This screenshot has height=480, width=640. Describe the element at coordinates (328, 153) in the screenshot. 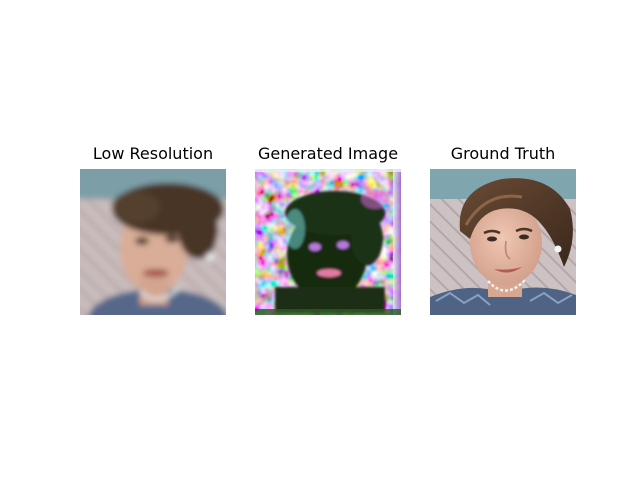

I see `generated-image-title: Generated Image` at that location.